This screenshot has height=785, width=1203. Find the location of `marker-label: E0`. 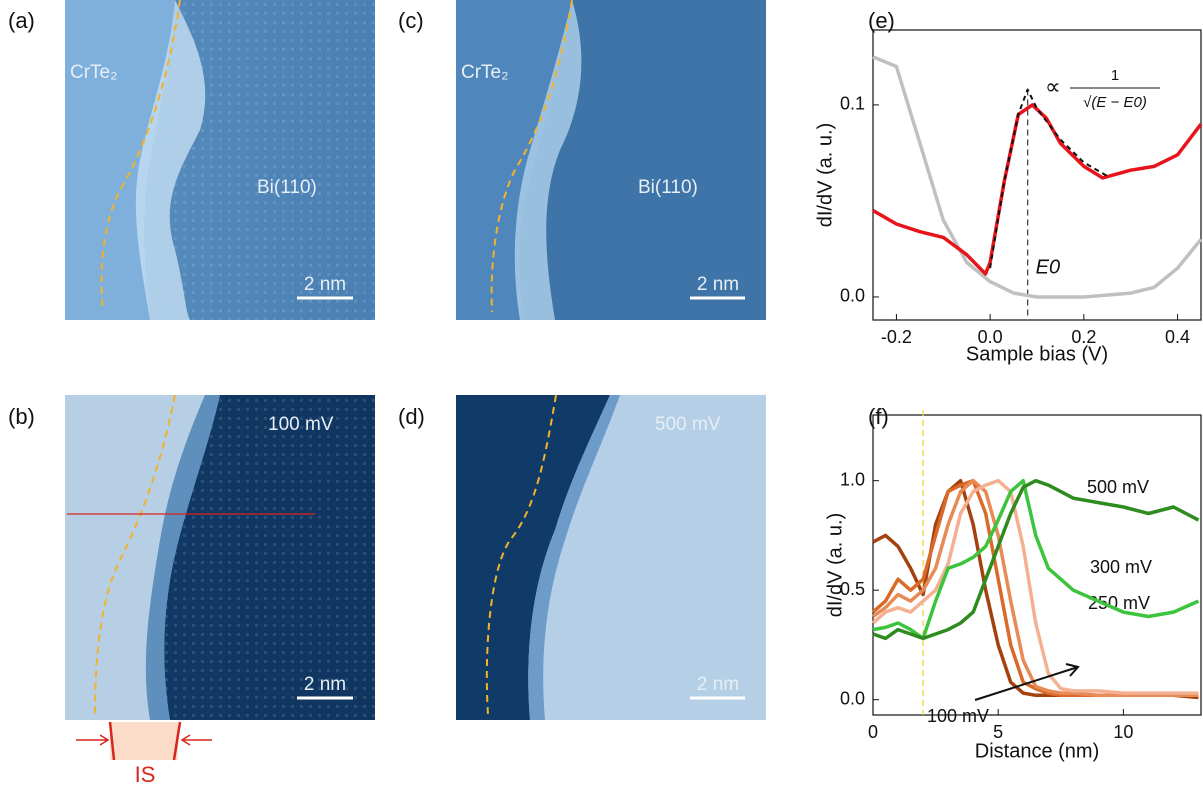

marker-label: E0 is located at coordinates (1048, 267).